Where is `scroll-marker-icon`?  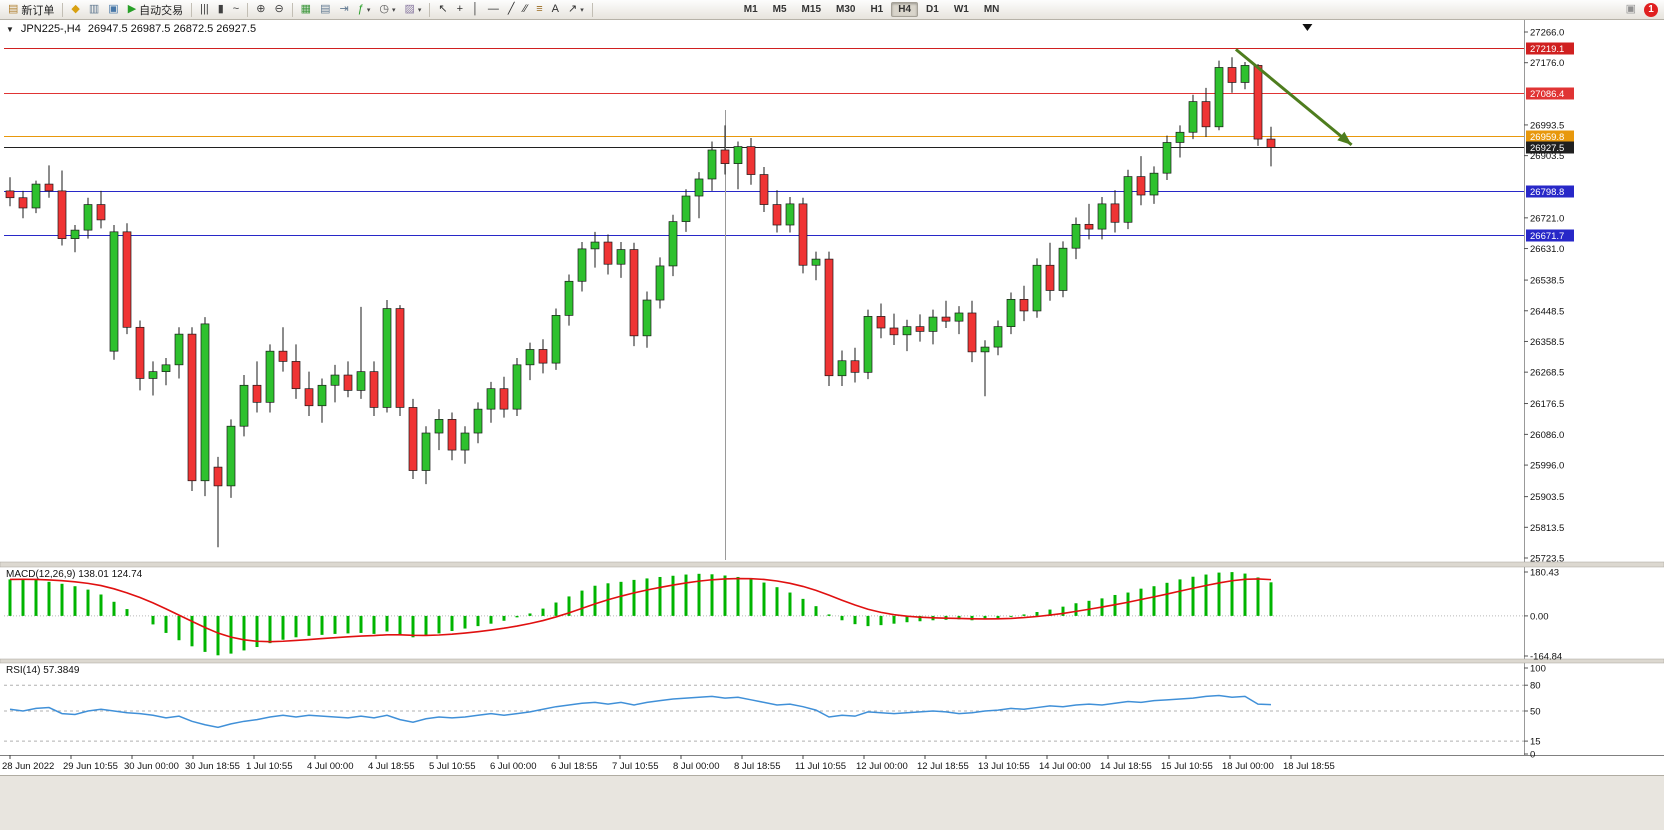
scroll-marker-icon is located at coordinates (1307, 27).